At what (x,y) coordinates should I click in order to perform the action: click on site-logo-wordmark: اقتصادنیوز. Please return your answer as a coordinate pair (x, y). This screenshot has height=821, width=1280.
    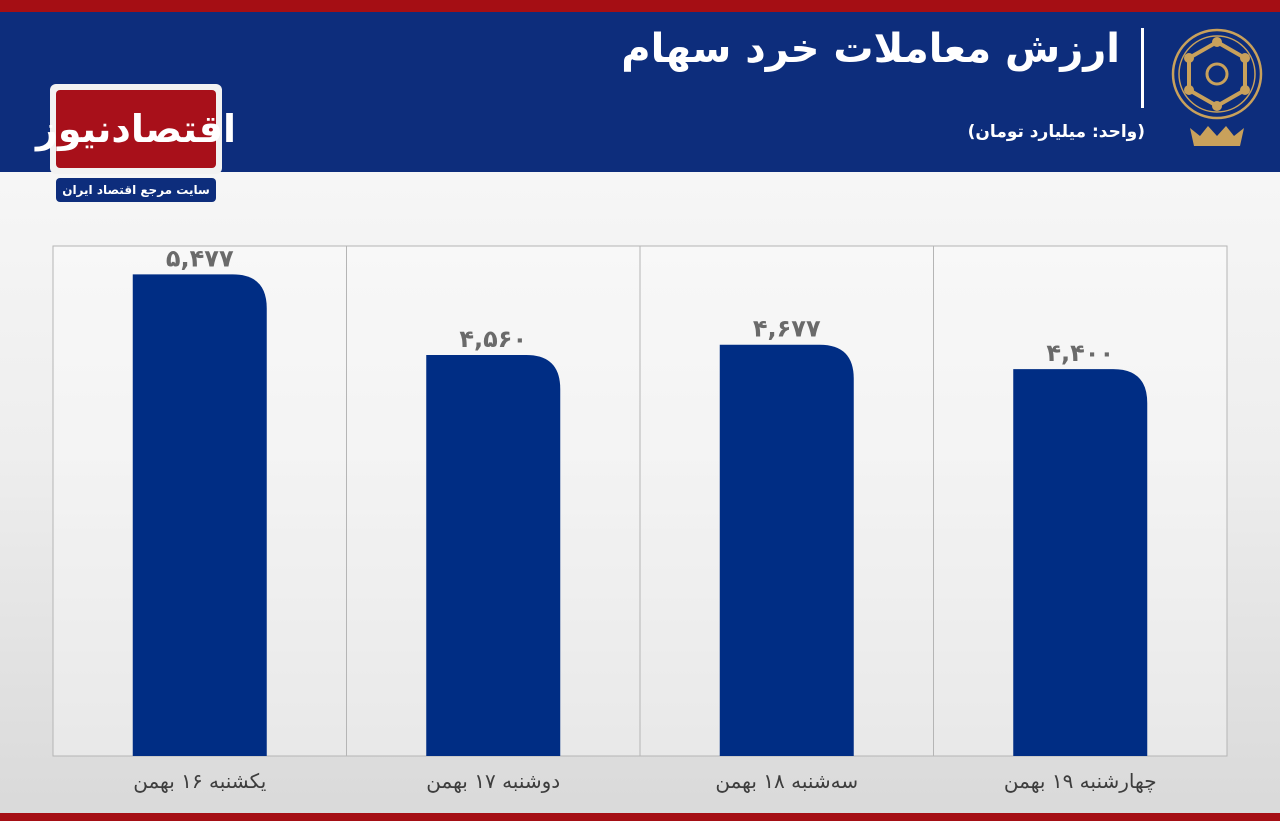
    Looking at the image, I should click on (136, 129).